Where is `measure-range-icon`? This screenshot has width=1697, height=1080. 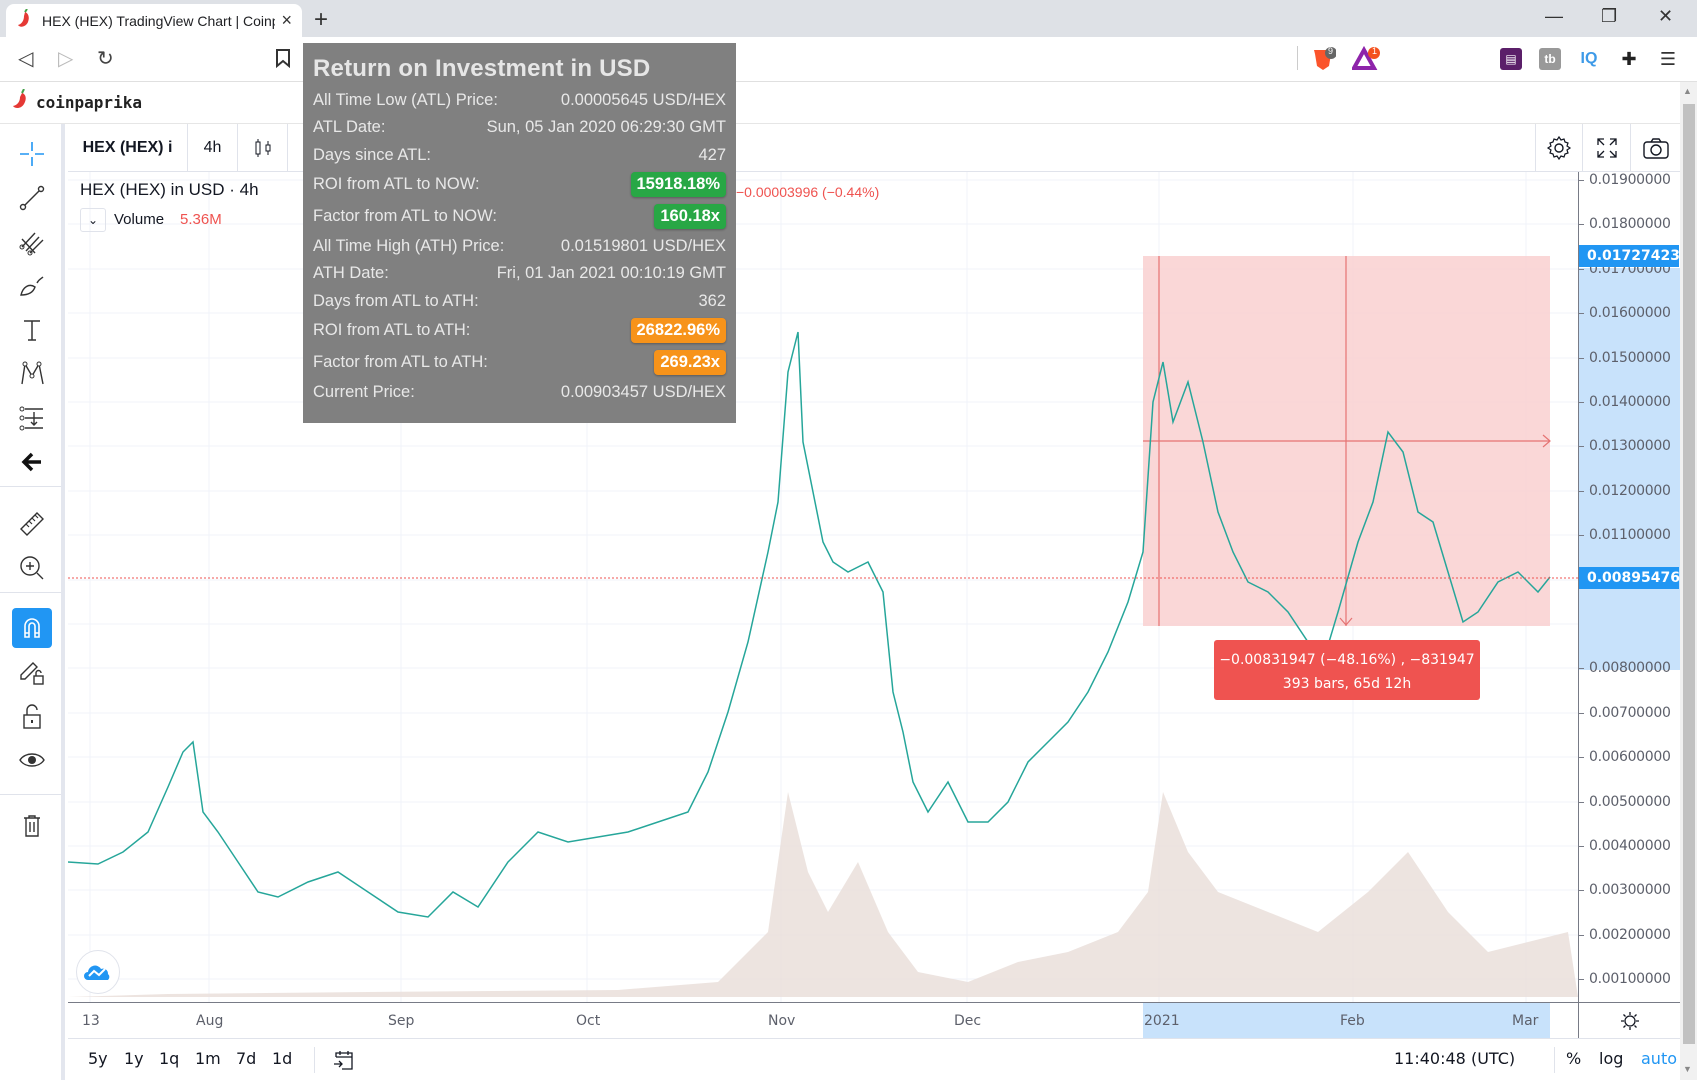
measure-range-icon is located at coordinates (31, 418).